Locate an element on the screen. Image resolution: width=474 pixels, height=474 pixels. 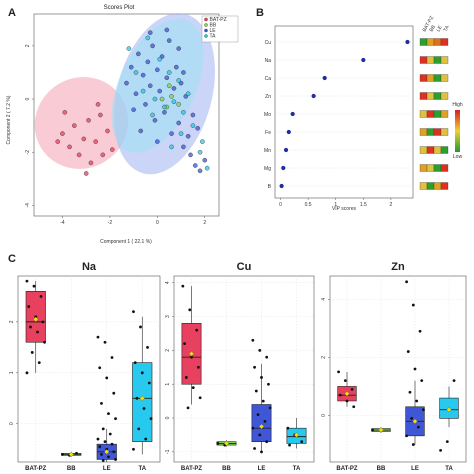
boxplot-y-tick: 0 is located at coordinates (324, 415).